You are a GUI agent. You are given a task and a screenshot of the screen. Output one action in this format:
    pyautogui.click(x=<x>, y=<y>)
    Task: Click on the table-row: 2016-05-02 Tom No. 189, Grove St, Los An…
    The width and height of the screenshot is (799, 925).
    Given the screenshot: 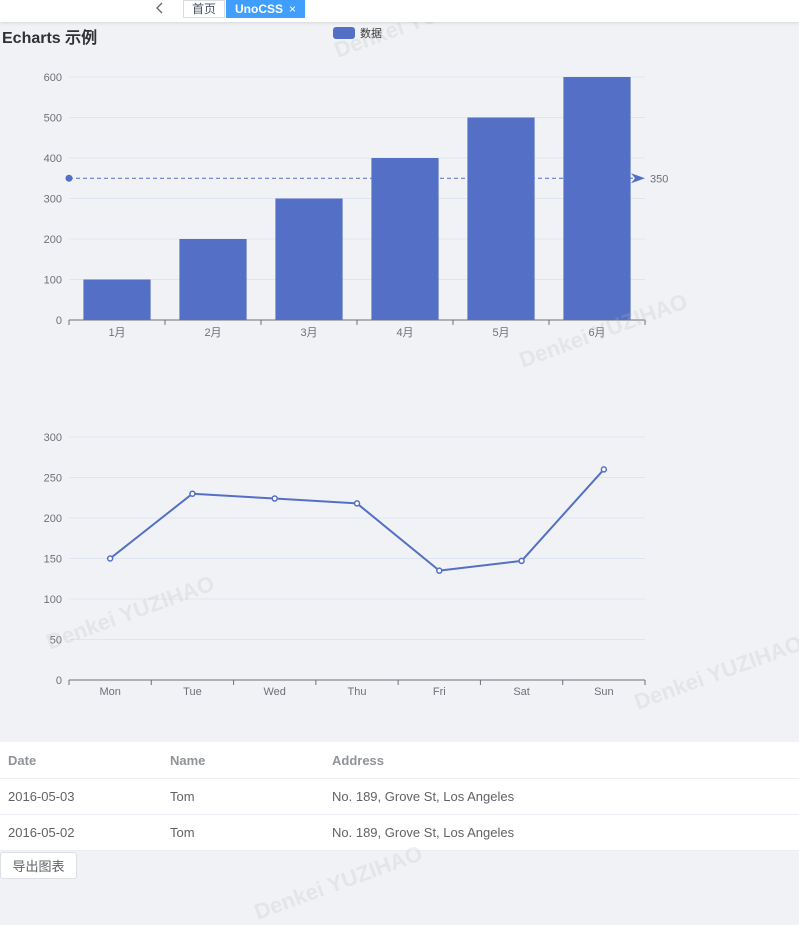 What is the action you would take?
    pyautogui.click(x=399, y=832)
    